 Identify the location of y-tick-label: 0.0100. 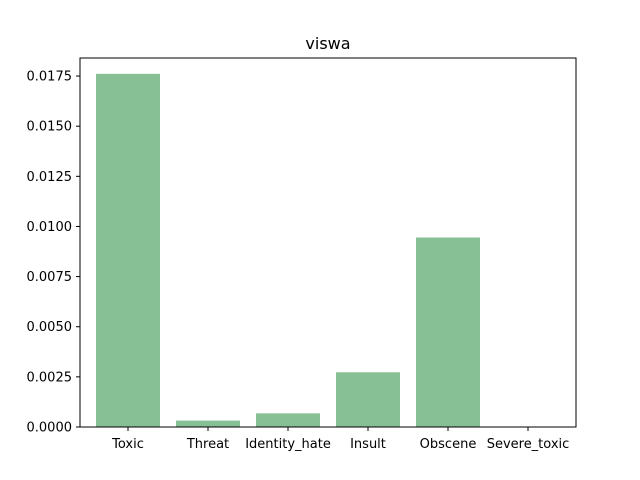
(50, 227).